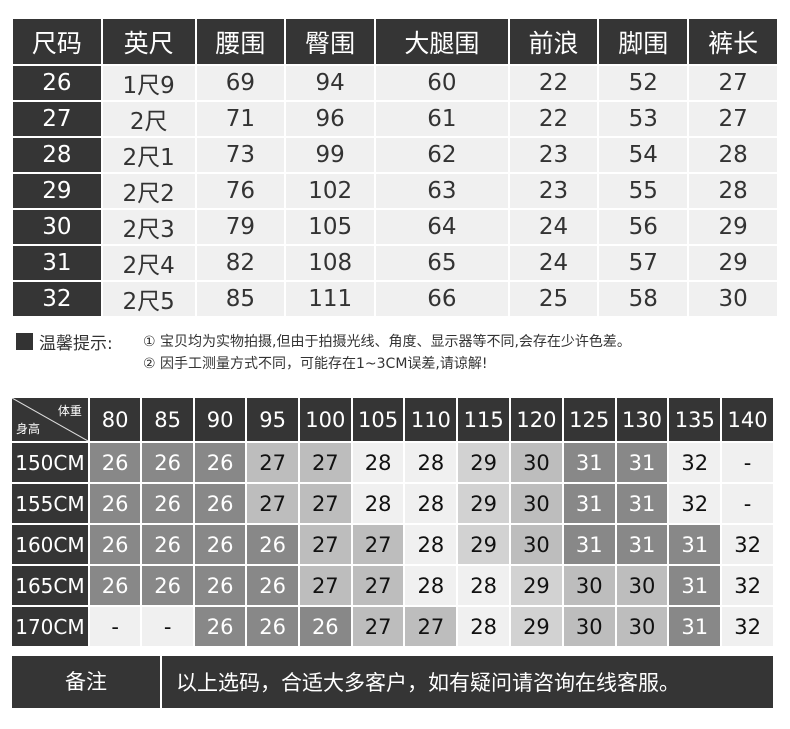 Image resolution: width=790 pixels, height=729 pixels. I want to click on note-line: ① 宝贝均为实物拍摄,但由于拍摄光线、角度、显示器等不同,会存在少许色差。, so click(387, 342).